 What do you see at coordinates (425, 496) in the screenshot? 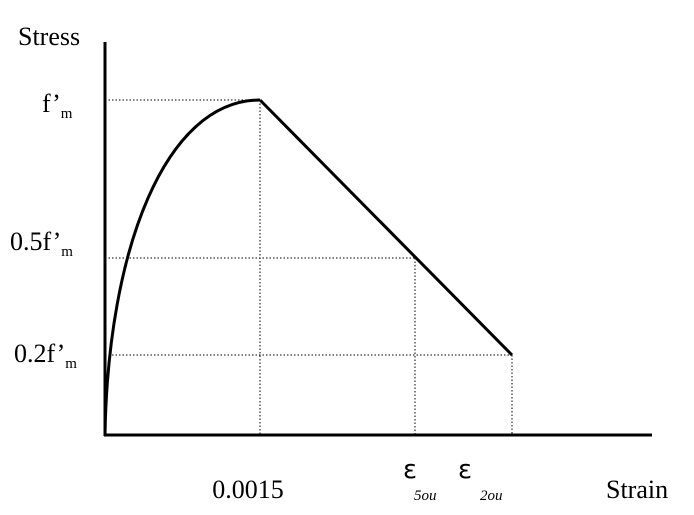
I see `strain-50-subscript: 5ou` at bounding box center [425, 496].